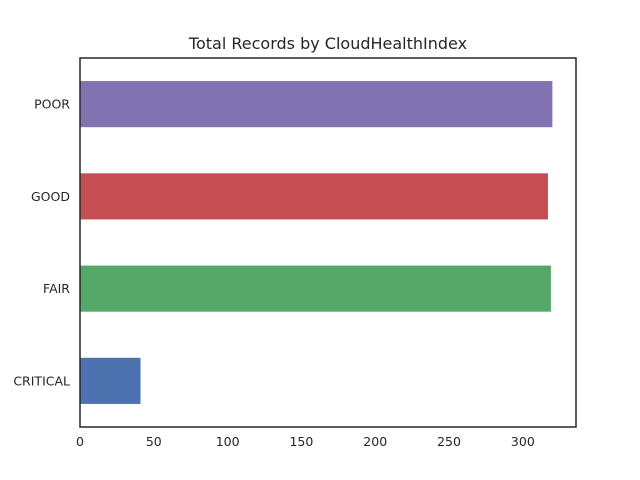 The image size is (640, 480). Describe the element at coordinates (110, 380) in the screenshot. I see `bar-critical` at that location.